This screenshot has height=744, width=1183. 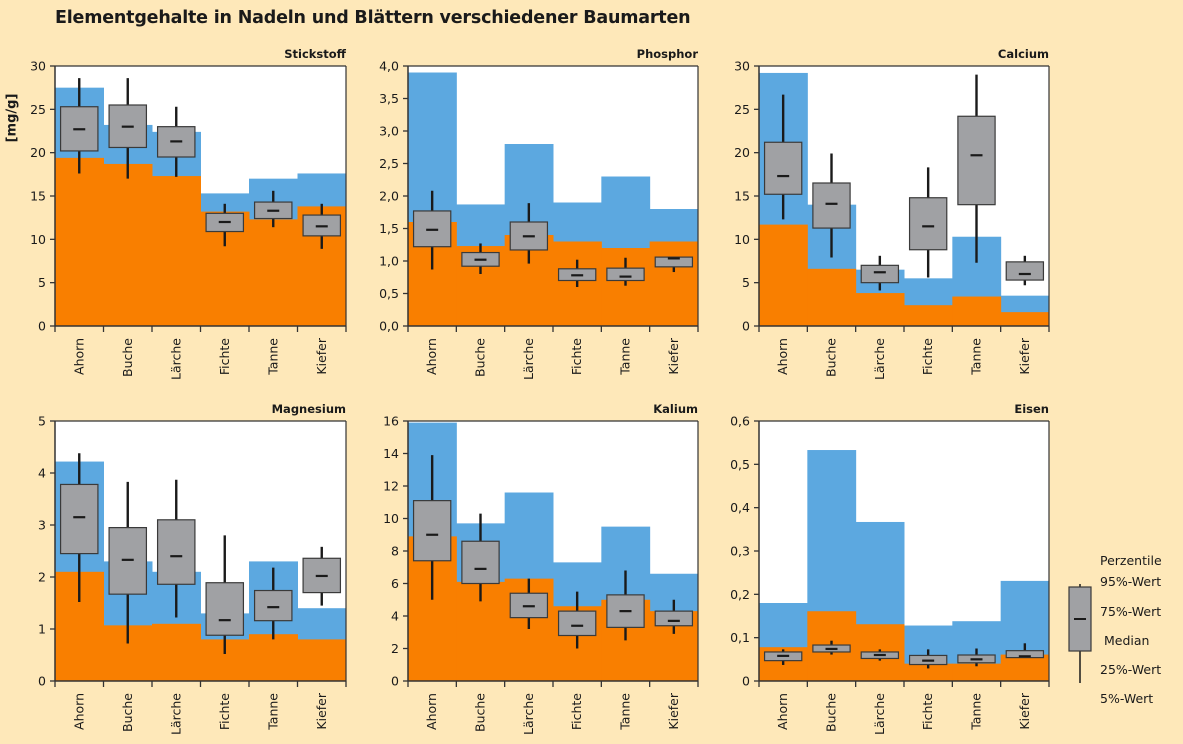 What do you see at coordinates (389, 196) in the screenshot?
I see `y-tick-label: 2,0` at bounding box center [389, 196].